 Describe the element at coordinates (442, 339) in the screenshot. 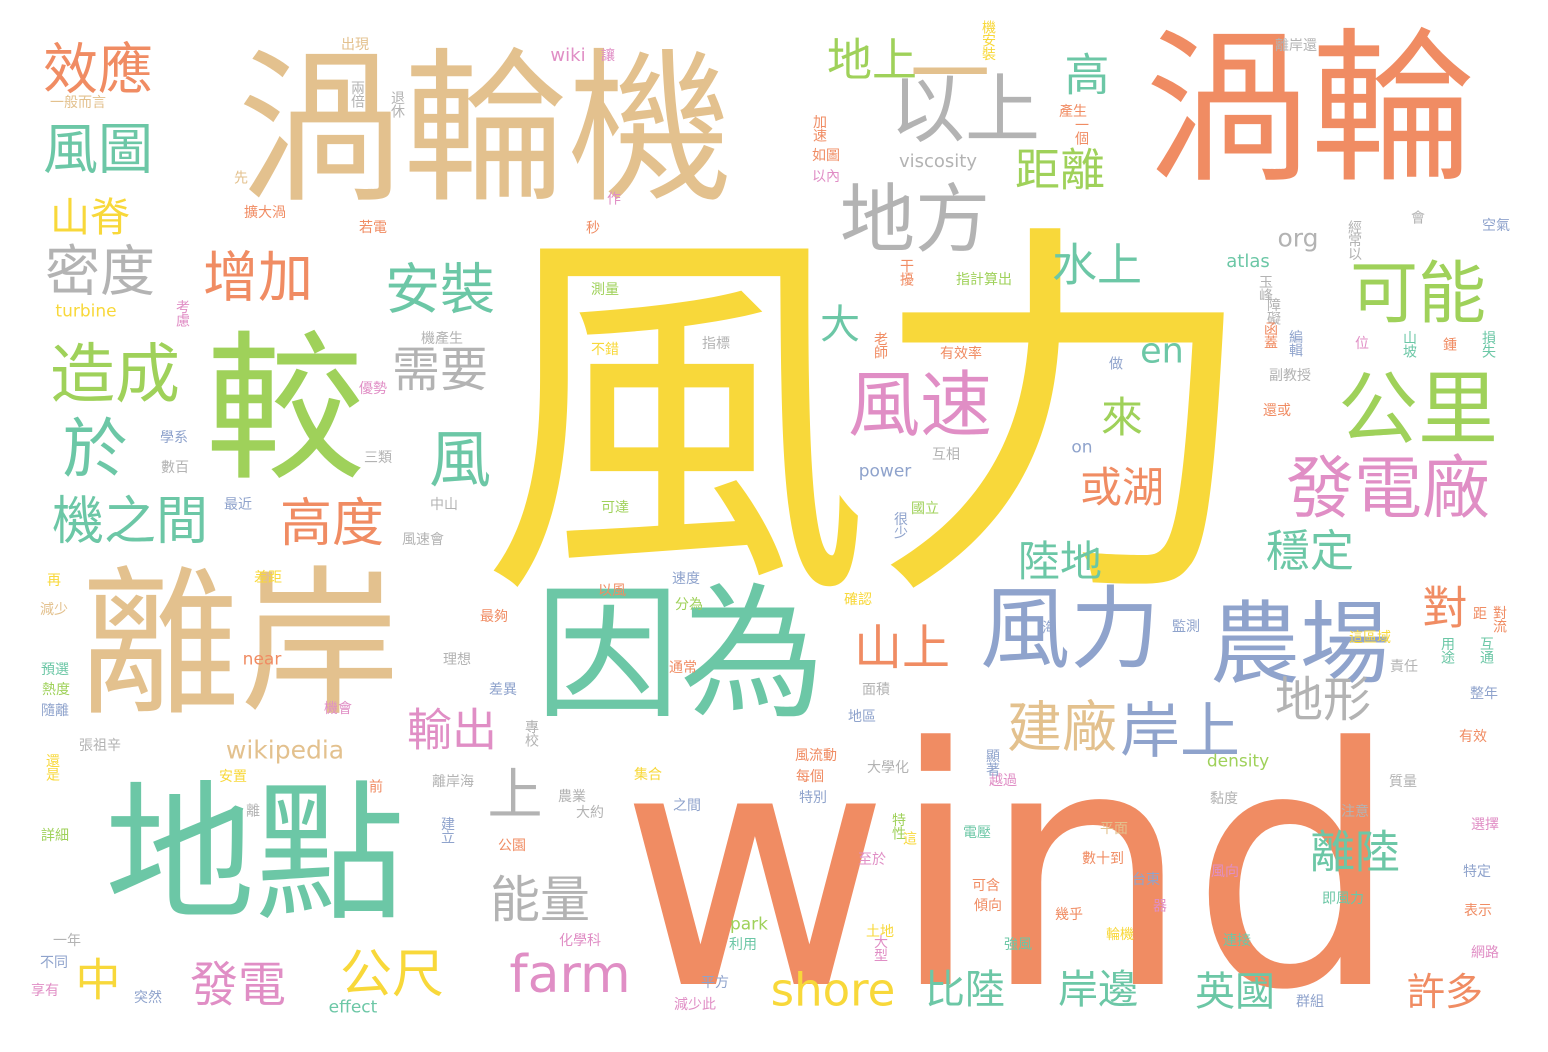

I see `word-86: 機產生` at that location.